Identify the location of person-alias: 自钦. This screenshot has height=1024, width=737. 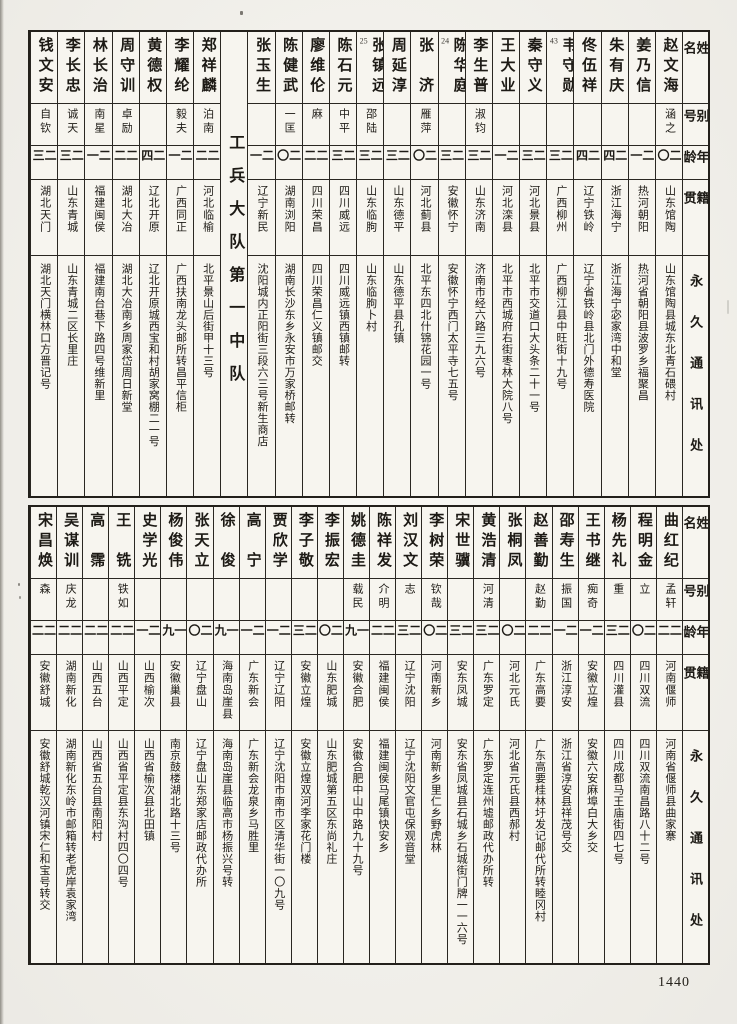
(44, 122).